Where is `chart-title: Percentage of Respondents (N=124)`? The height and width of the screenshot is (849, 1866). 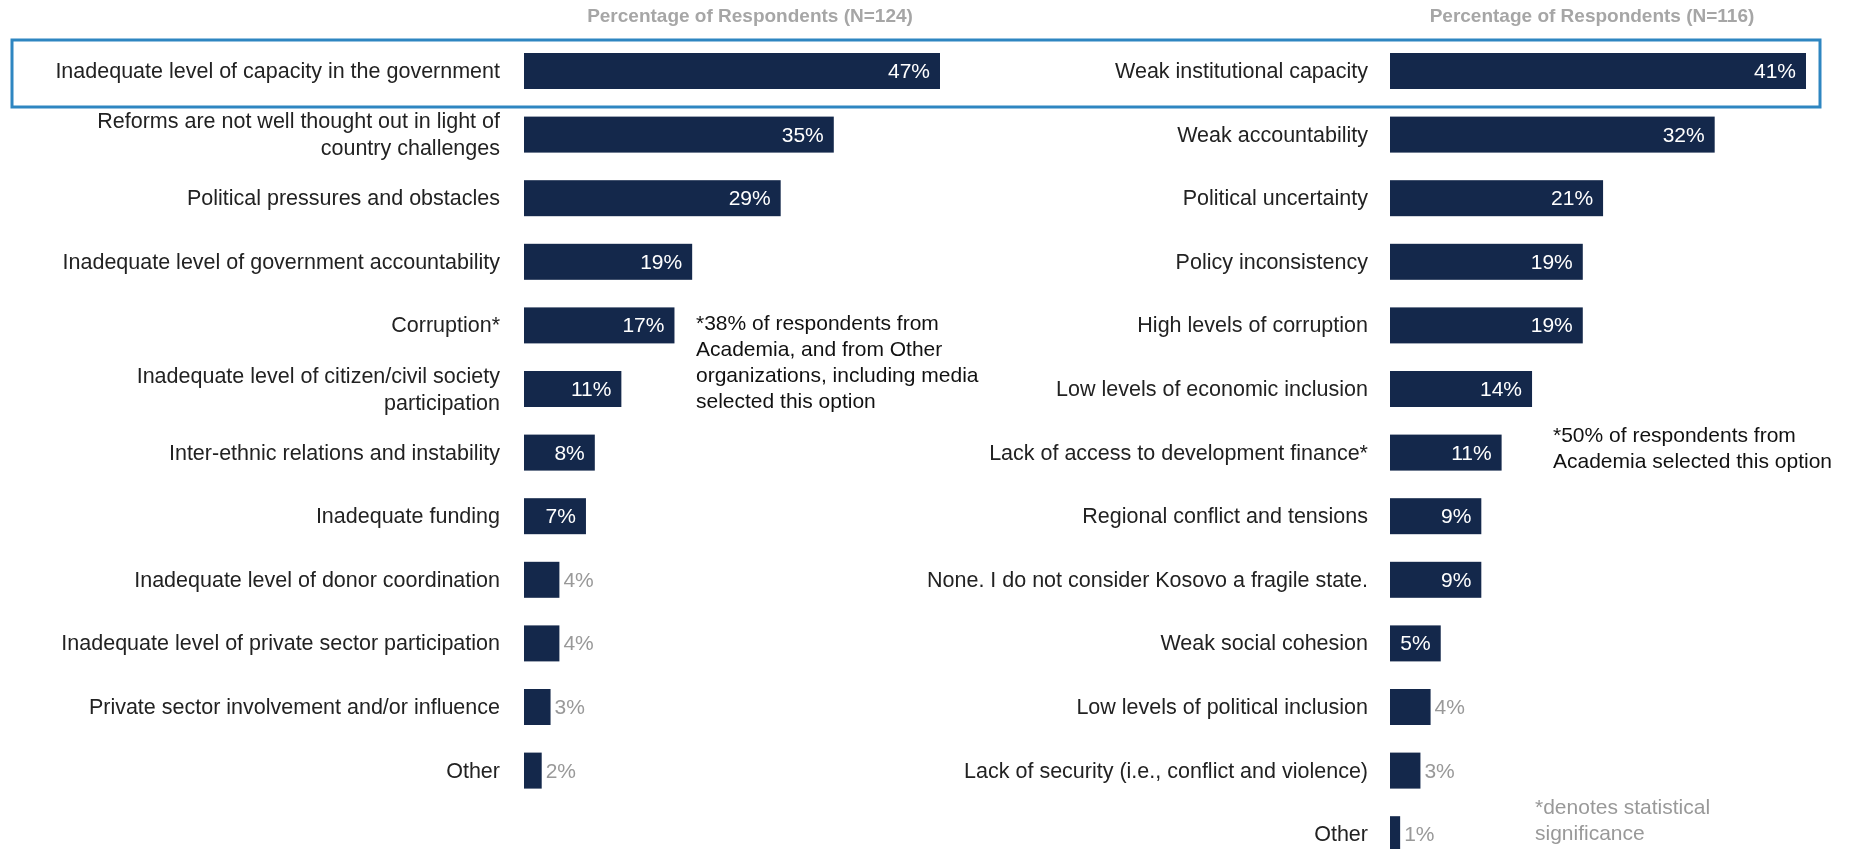
chart-title: Percentage of Respondents (N=124) is located at coordinates (750, 15).